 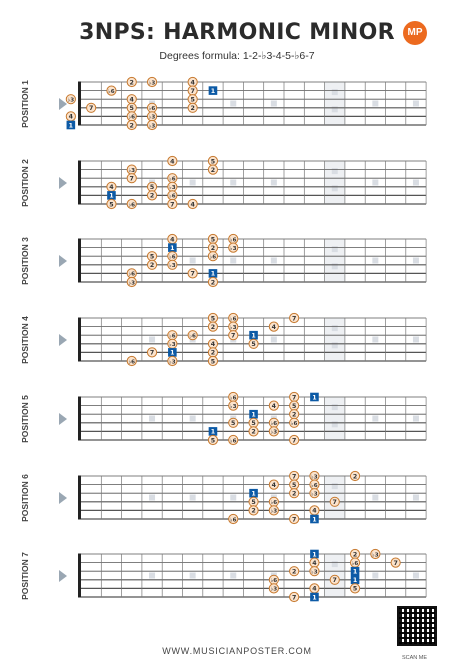 I want to click on fretboard-position-7: 1 2 ♭3 4 ♭6 7 2 ♭3 1 ♭6 7 1 ♭3 4 5 7 1, so click(x=252, y=575).